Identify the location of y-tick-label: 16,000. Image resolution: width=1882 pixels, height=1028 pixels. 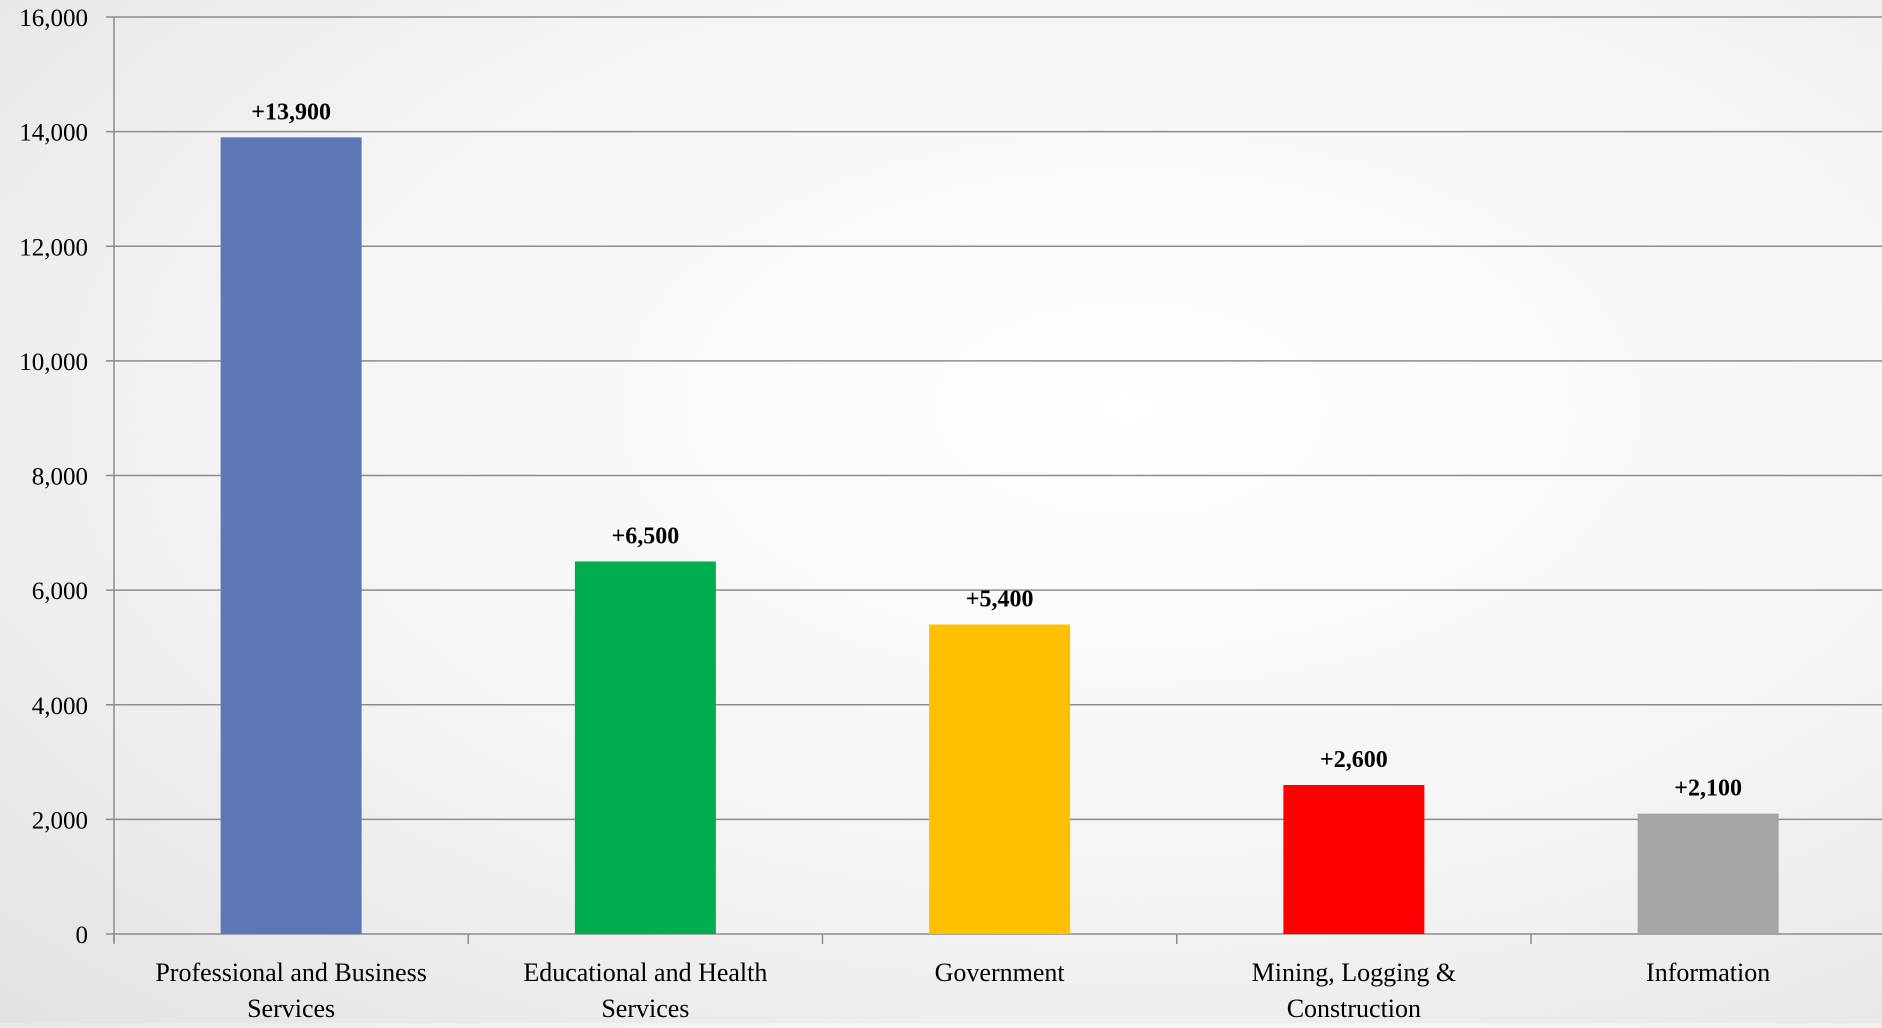
(53, 18).